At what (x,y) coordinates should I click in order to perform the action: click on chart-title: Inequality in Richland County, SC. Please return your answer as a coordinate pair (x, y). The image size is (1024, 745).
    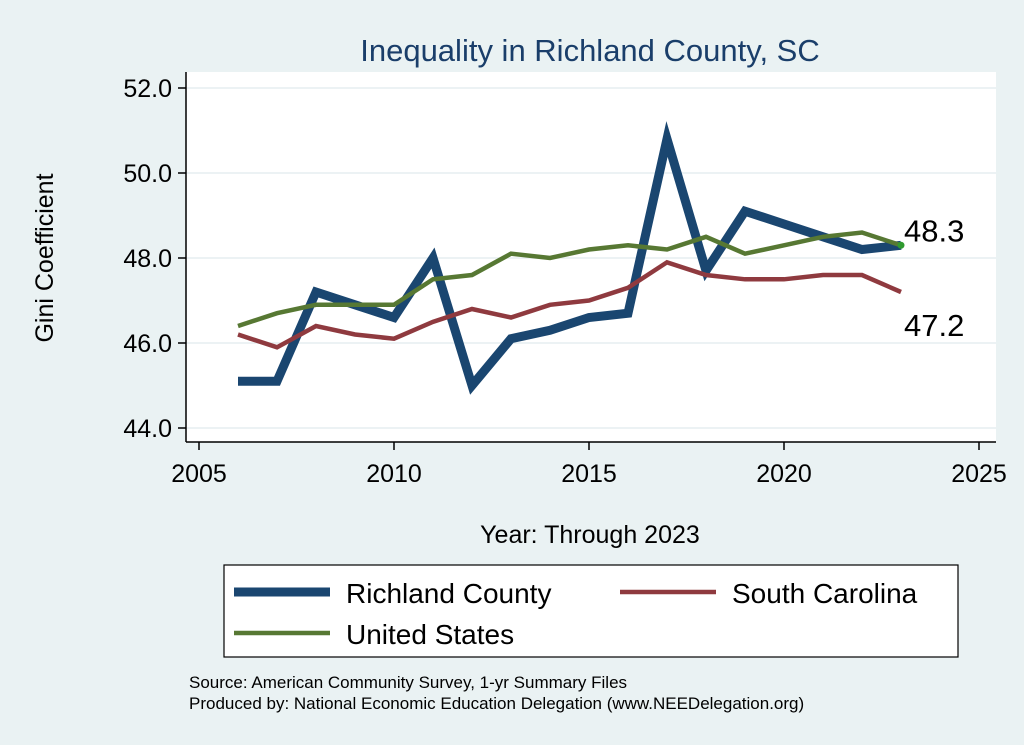
    Looking at the image, I should click on (590, 50).